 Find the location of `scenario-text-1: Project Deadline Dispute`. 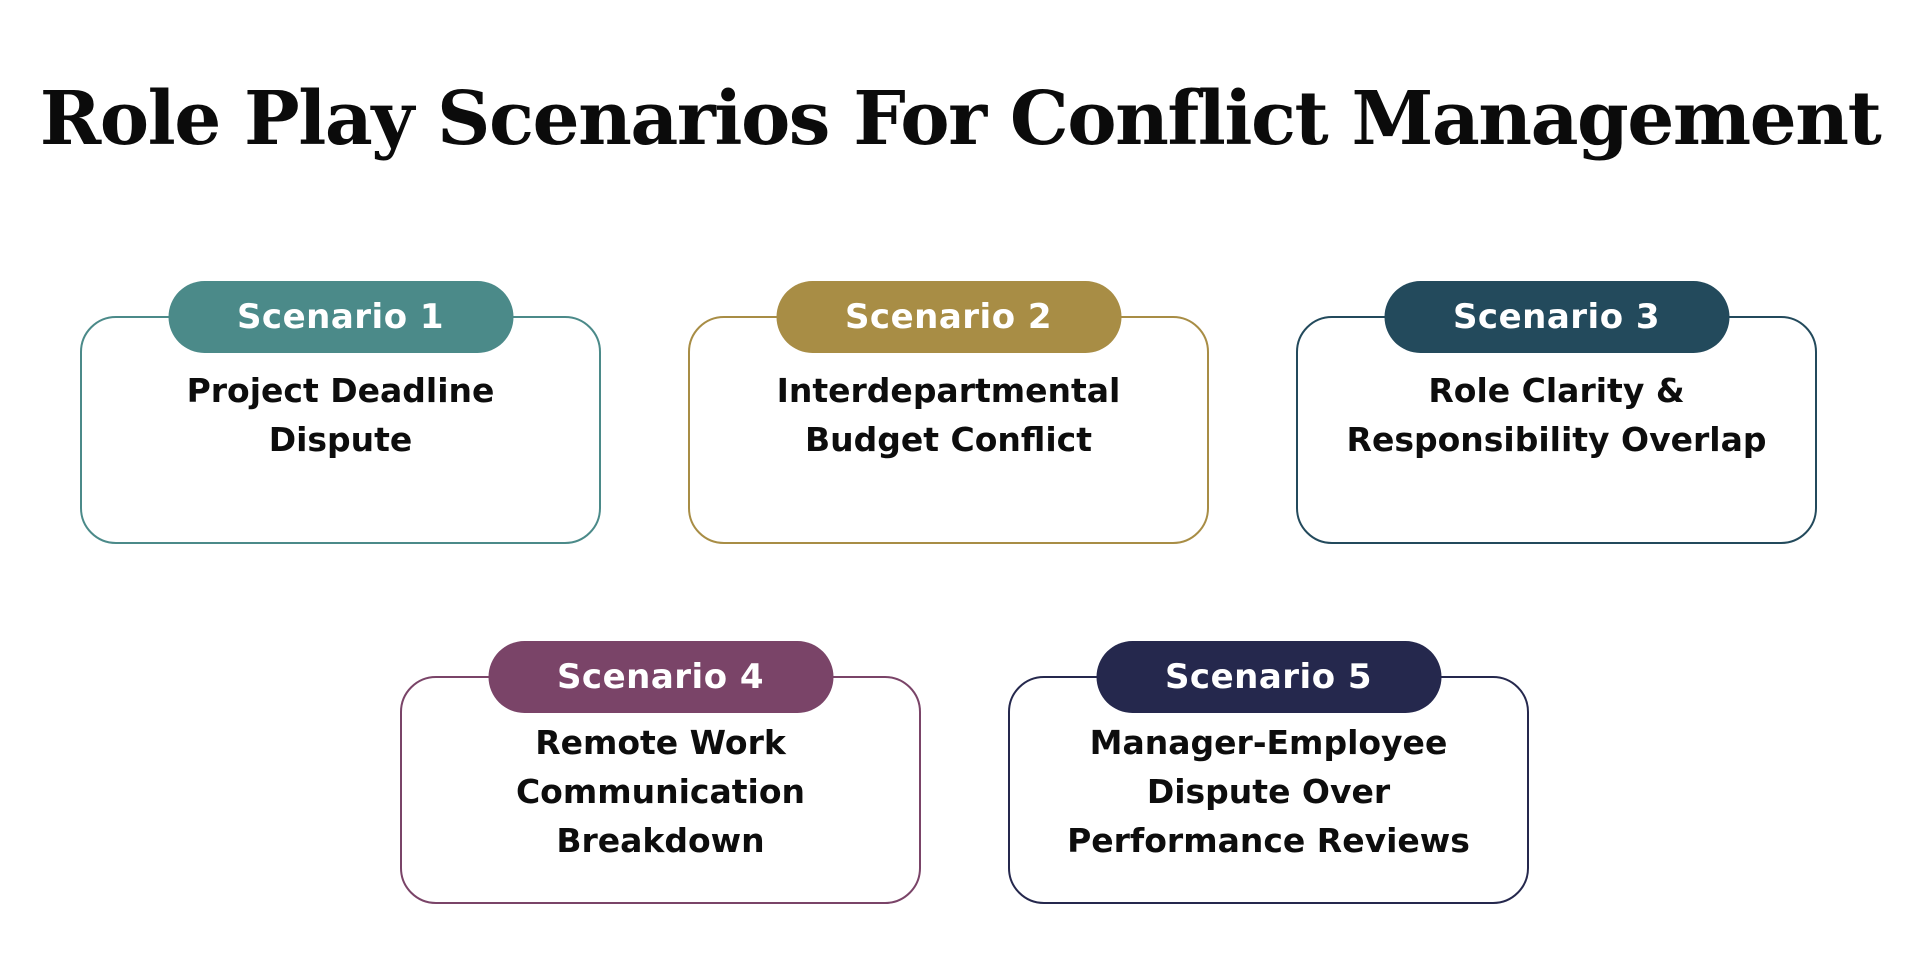

scenario-text-1: Project Deadline Dispute is located at coordinates (340, 415).